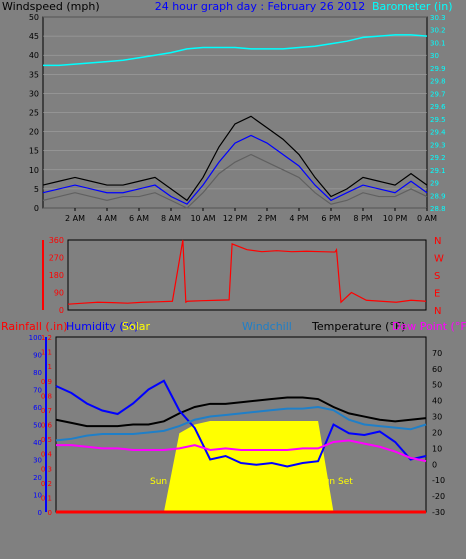 This screenshot has width=466, height=559. What do you see at coordinates (37, 443) in the screenshot?
I see `humidity-y-tick-label: 40` at bounding box center [37, 443].